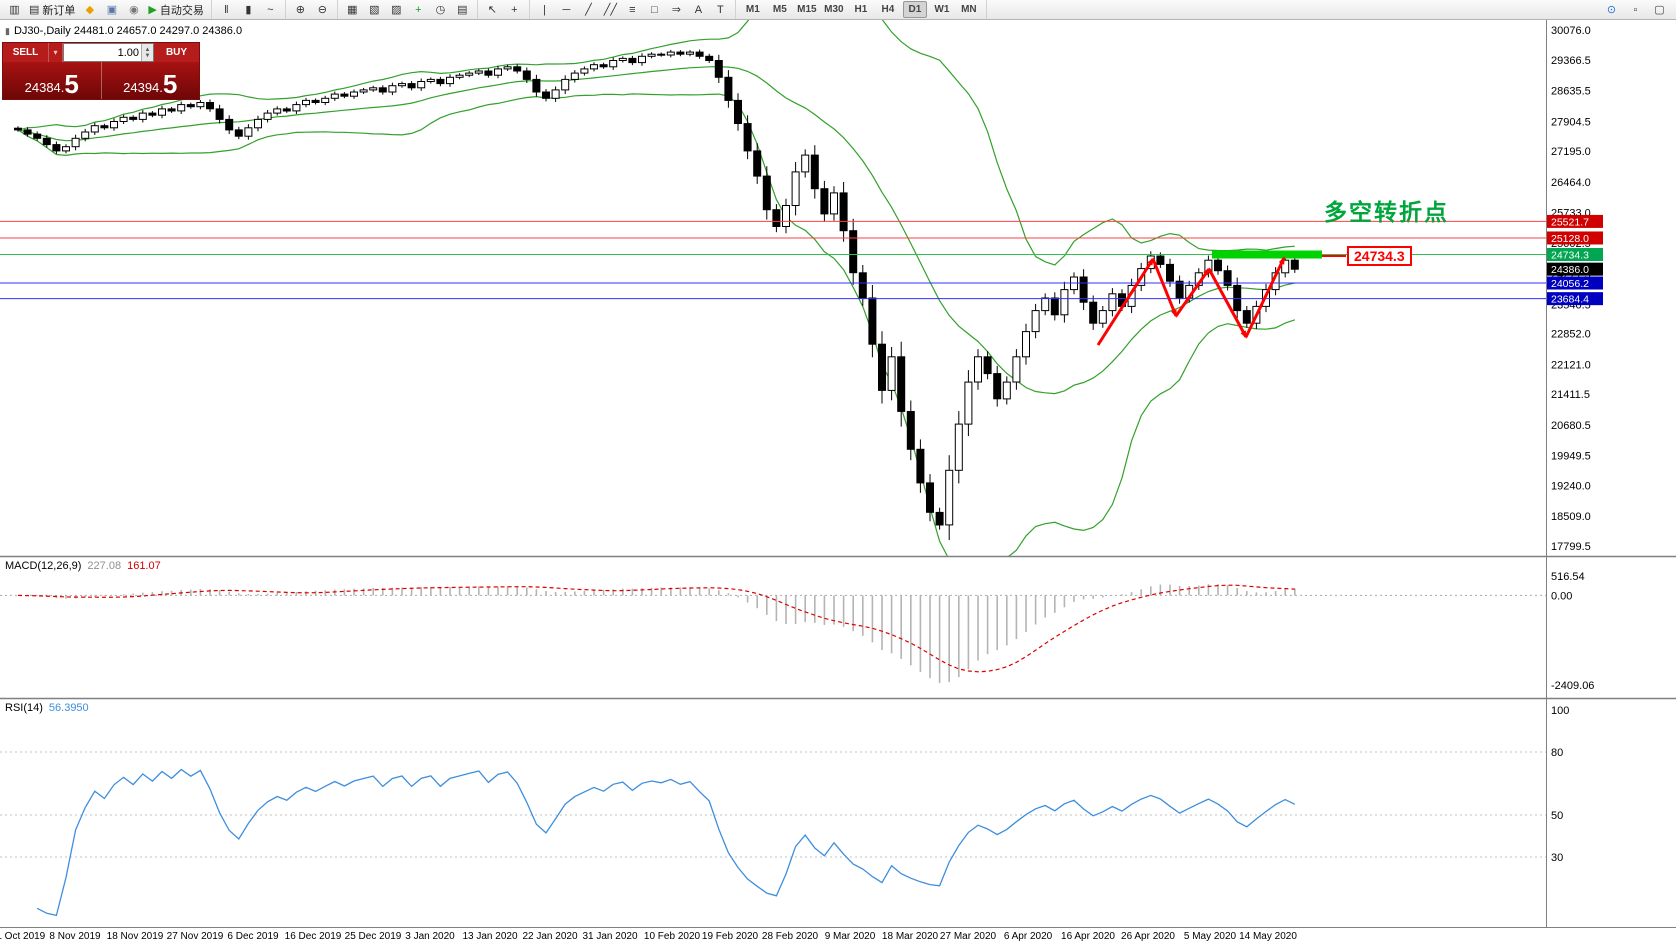 Image resolution: width=1676 pixels, height=944 pixels. What do you see at coordinates (253, 936) in the screenshot?
I see `svg-text: 6 Dec 2019` at bounding box center [253, 936].